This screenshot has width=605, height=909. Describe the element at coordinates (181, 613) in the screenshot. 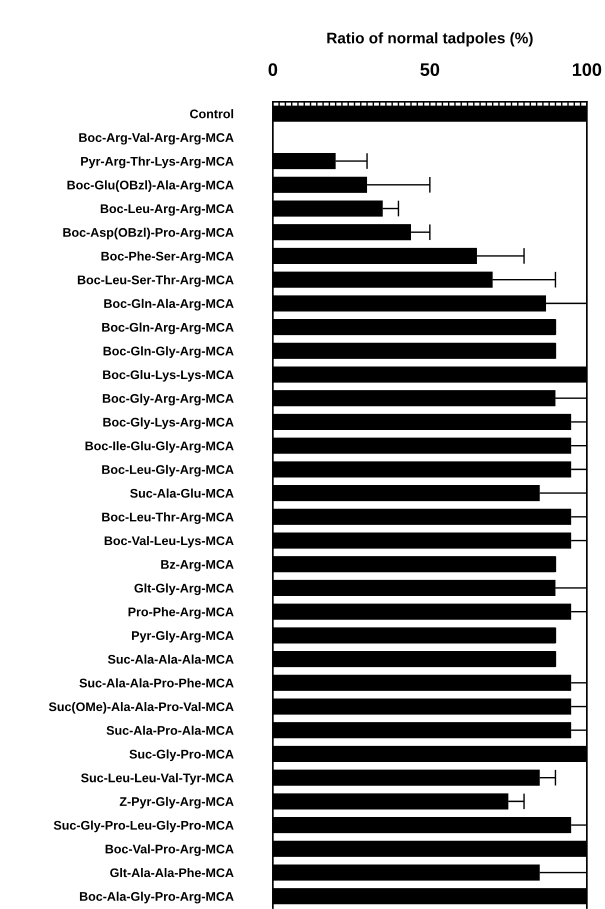

I see `y-tick-label: Pro-Phe-Arg-MCA` at that location.